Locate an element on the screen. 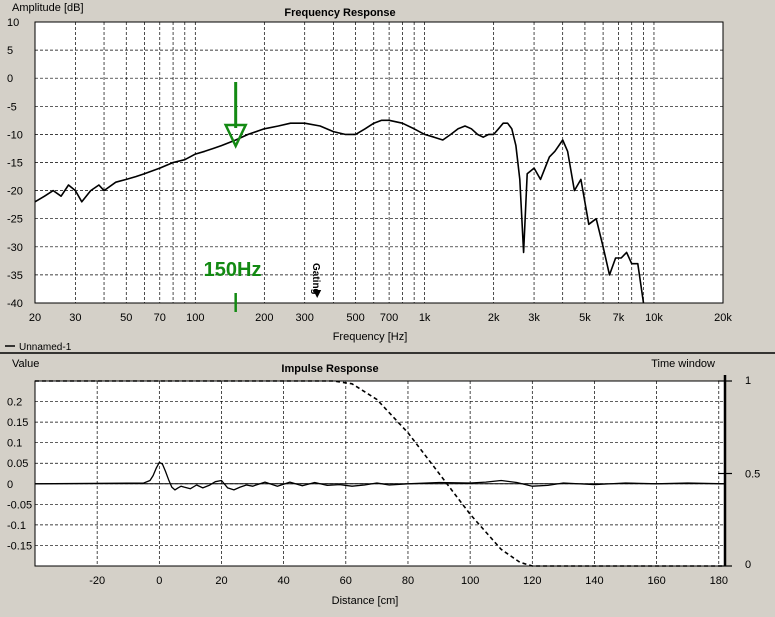 Image resolution: width=775 pixels, height=617 pixels. fr-y-tick-label: -5 is located at coordinates (12, 107).